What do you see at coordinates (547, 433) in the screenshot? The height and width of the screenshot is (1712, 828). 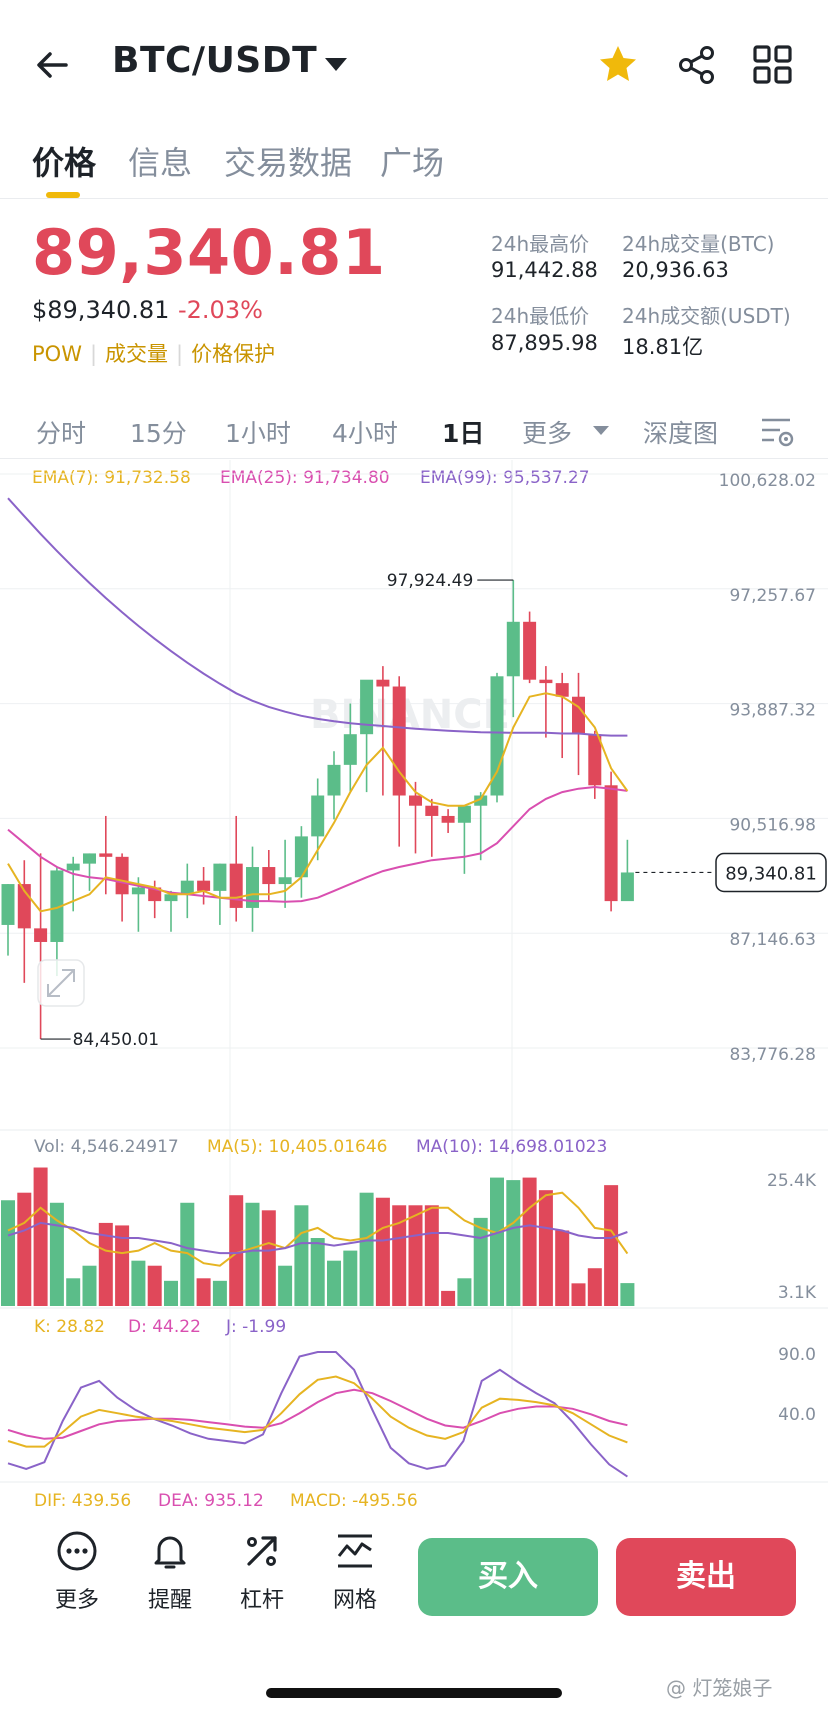 I see `interval-more: 更多` at bounding box center [547, 433].